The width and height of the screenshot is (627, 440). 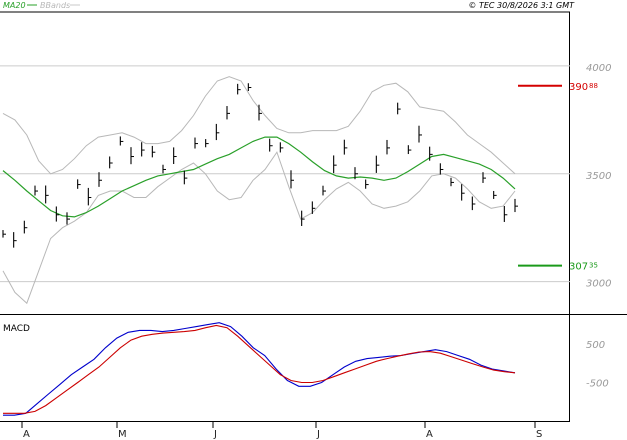 I want to click on support-level-decimals: 35, so click(x=593, y=266).